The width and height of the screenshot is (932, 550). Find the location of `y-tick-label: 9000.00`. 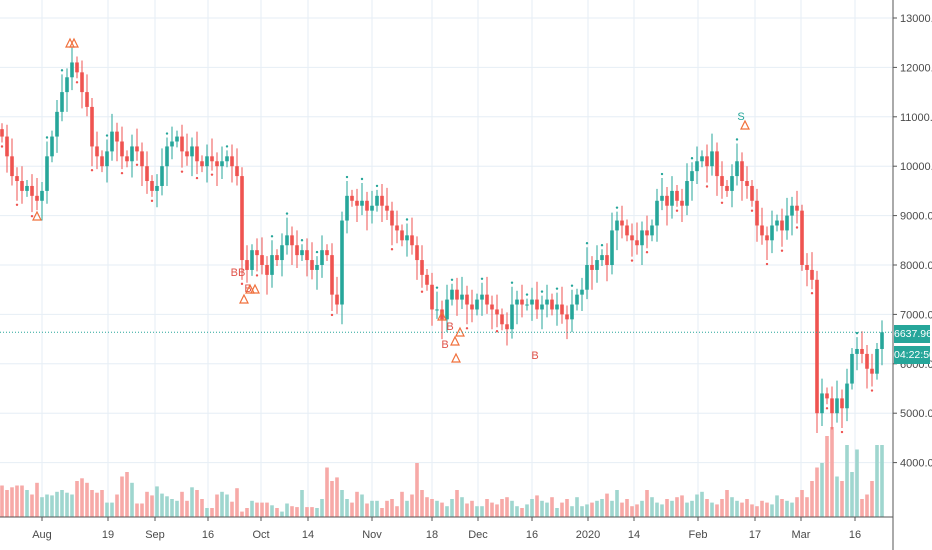

y-tick-label: 9000.00 is located at coordinates (916, 217).